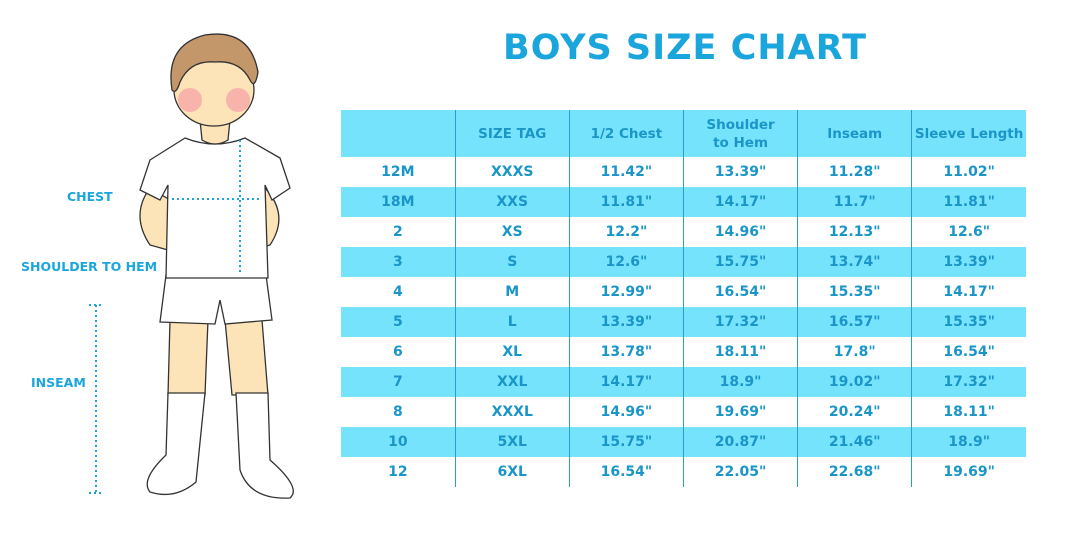  I want to click on table-cell: 12, so click(398, 472).